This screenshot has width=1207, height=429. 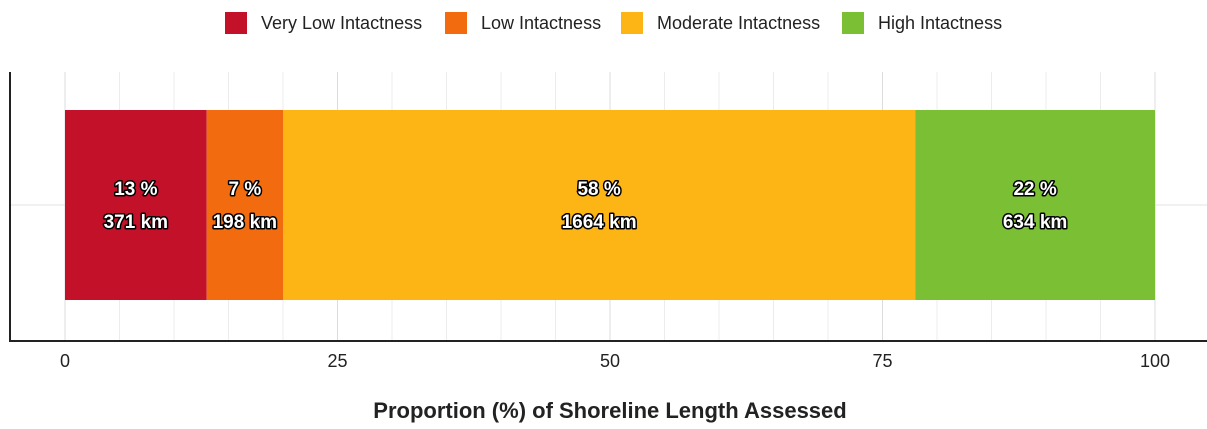 I want to click on x-tick-label: 100, so click(x=1155, y=361).